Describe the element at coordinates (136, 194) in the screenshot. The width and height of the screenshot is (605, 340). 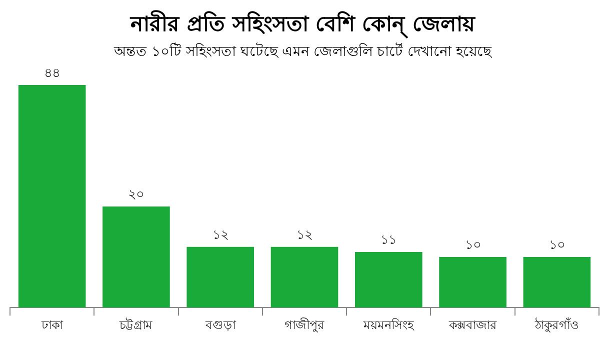
I see `data-label: ২০` at that location.